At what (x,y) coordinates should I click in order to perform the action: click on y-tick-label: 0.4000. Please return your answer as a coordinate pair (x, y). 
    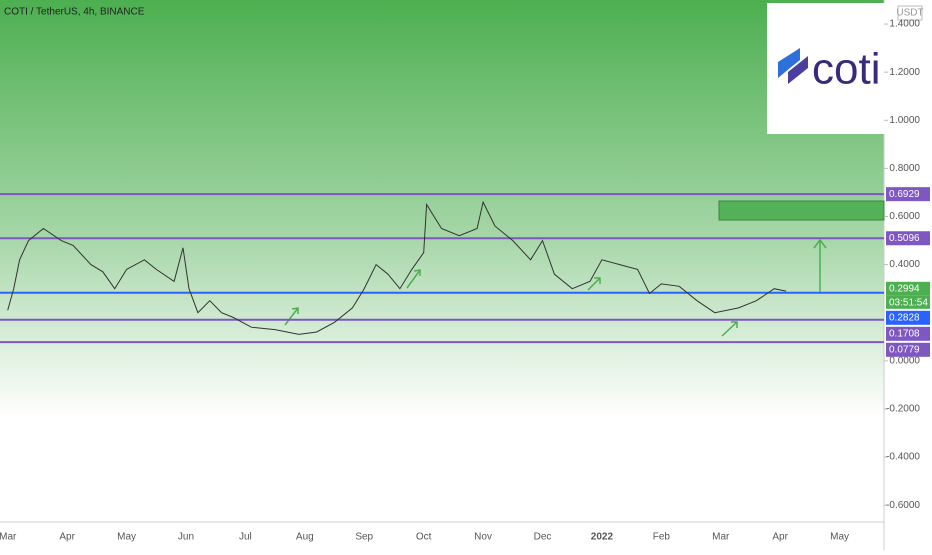
    Looking at the image, I should click on (904, 264).